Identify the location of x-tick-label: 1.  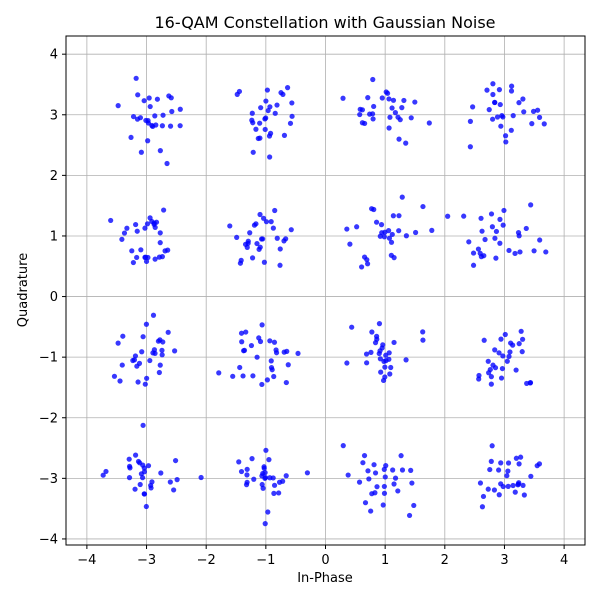
(385, 560).